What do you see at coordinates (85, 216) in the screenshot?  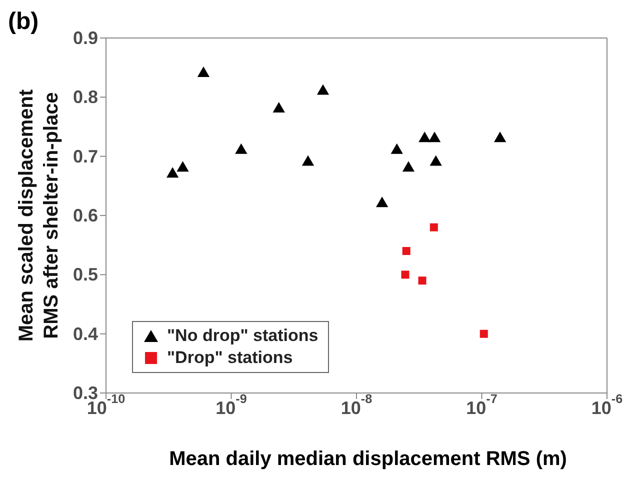 I see `y-tick-label: 0.6` at bounding box center [85, 216].